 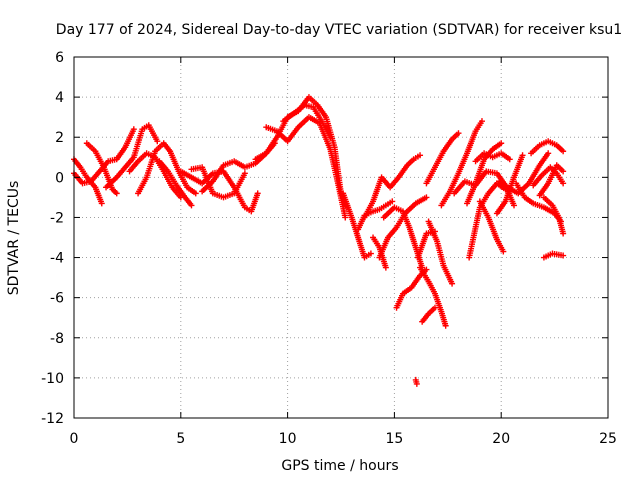 I want to click on x-tick-labels: 0 5 10 15 20 25, so click(x=343, y=439).